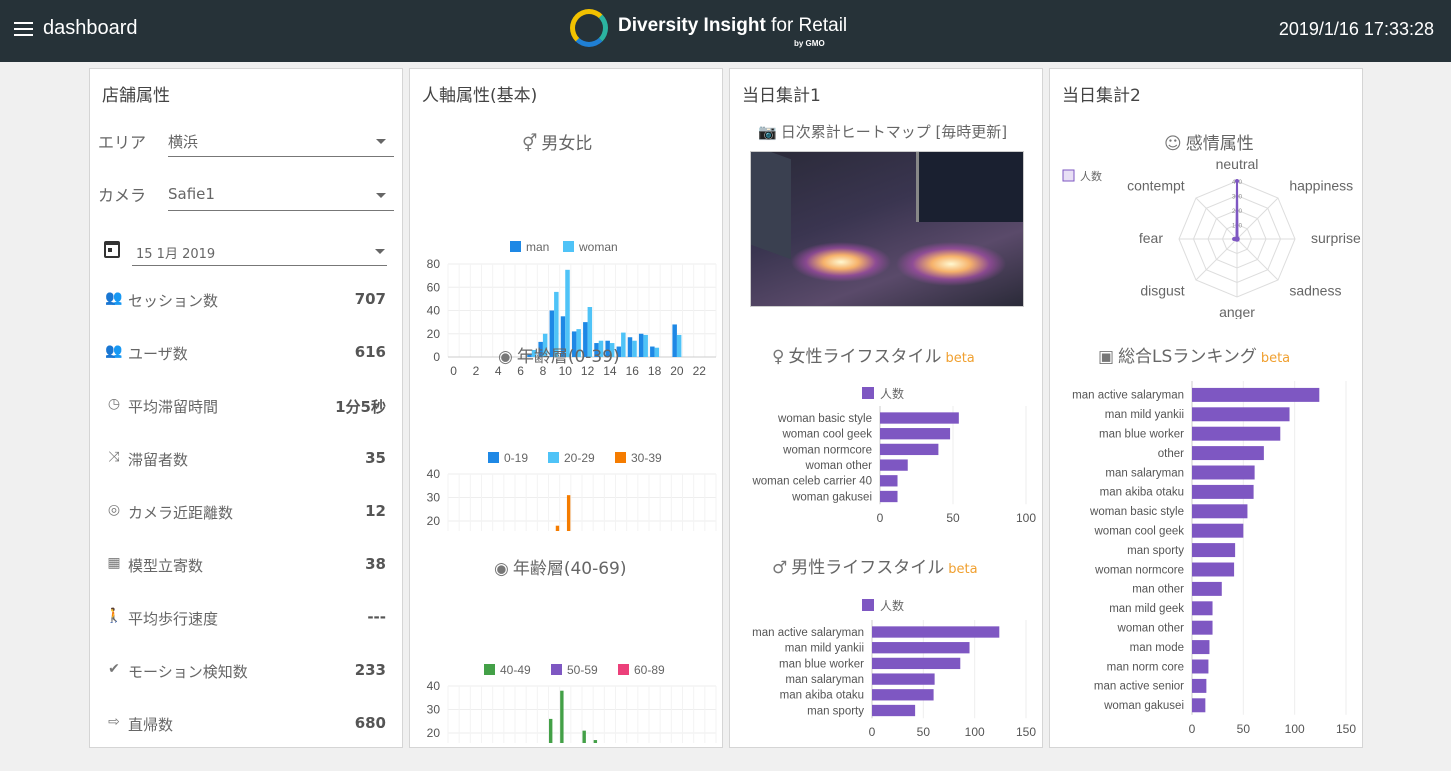  Describe the element at coordinates (780, 568) in the screenshot. I see `male-icon: ♂` at that location.